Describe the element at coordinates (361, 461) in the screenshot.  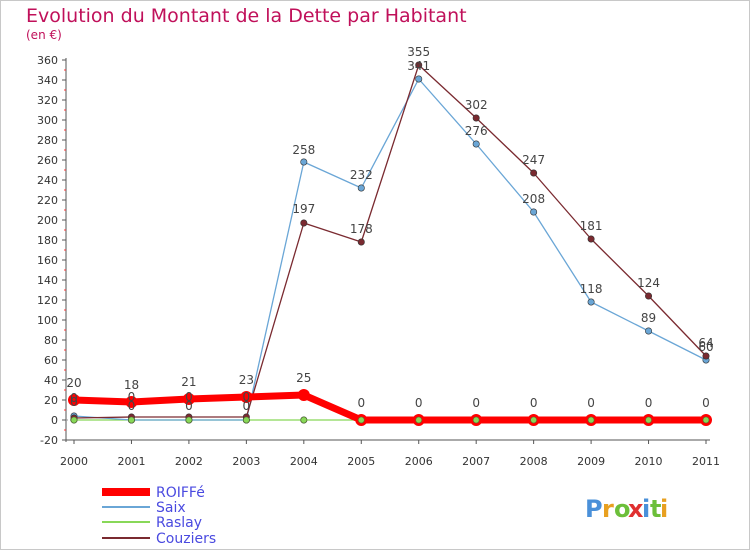
I see `x-tick-label: 2005` at that location.